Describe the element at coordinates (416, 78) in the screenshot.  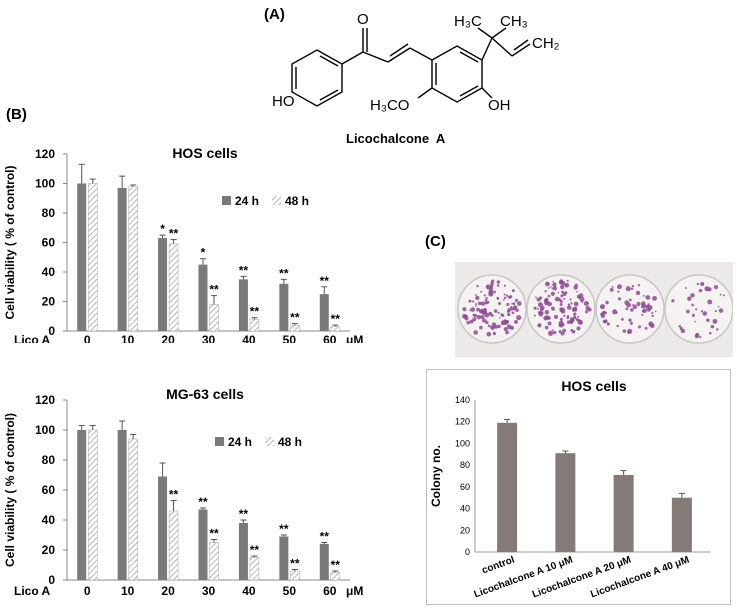
I see `licochalcone-structure: O HO H₃CO OH H₃C CH₃ CH₂ Licochalcone A` at that location.